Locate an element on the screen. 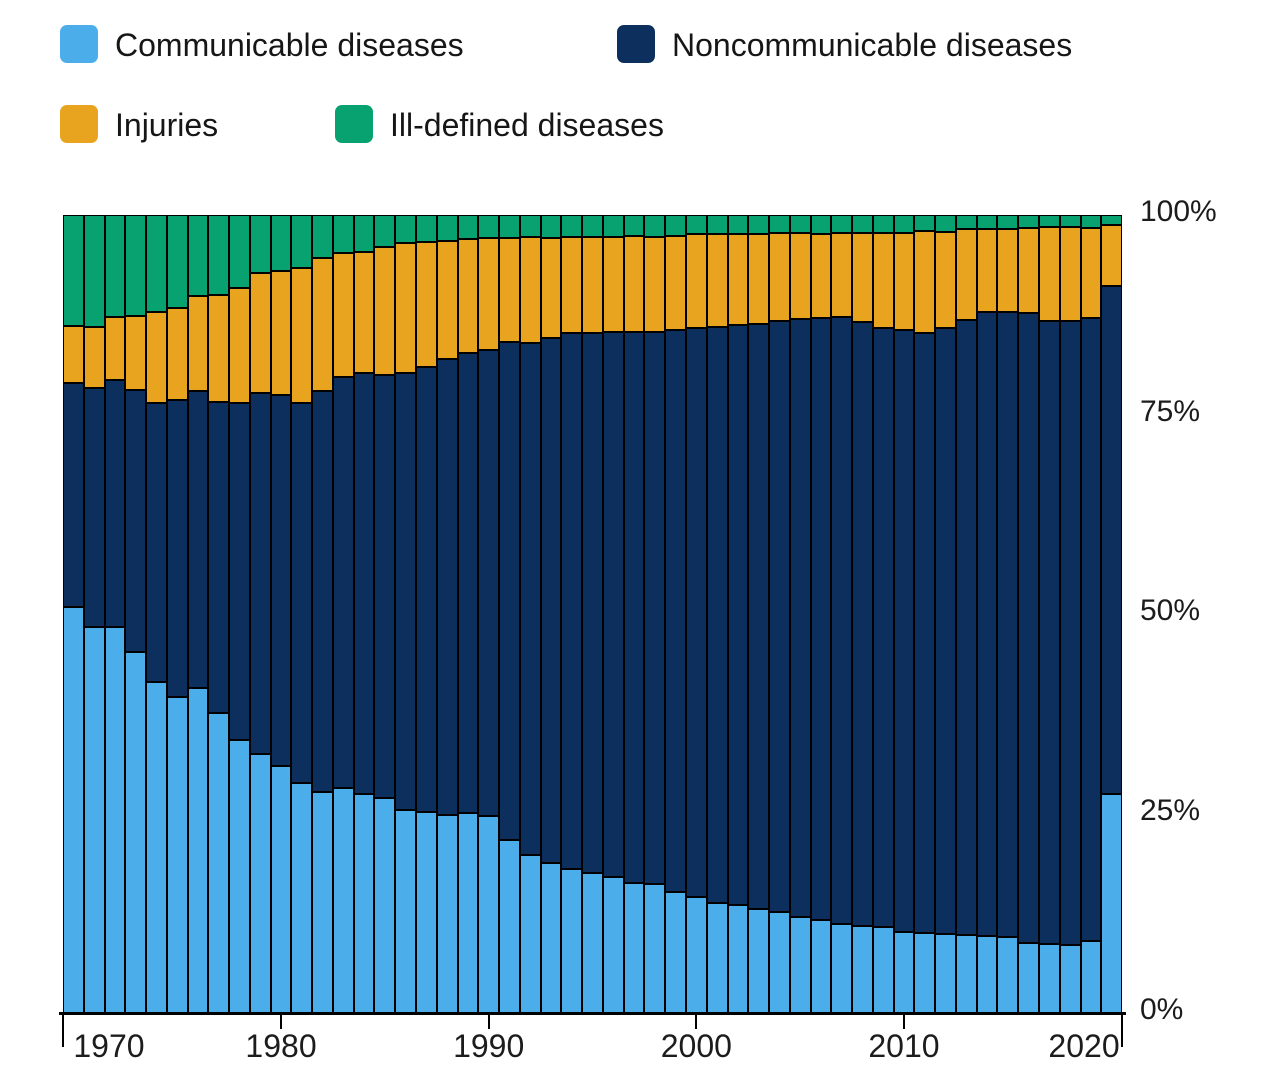 The image size is (1281, 1081). bar-2002-segment-ill-defined-diseases is located at coordinates (738, 225).